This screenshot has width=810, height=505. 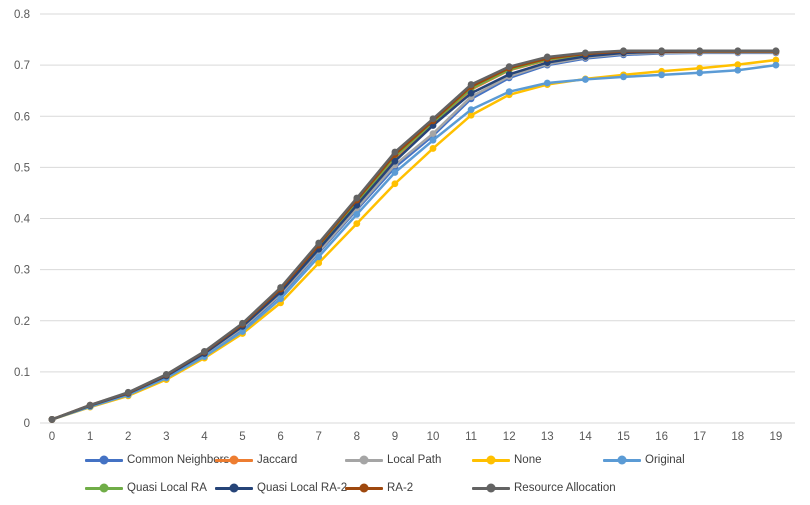 What do you see at coordinates (178, 460) in the screenshot?
I see `legend-label: Common Neighbors` at bounding box center [178, 460].